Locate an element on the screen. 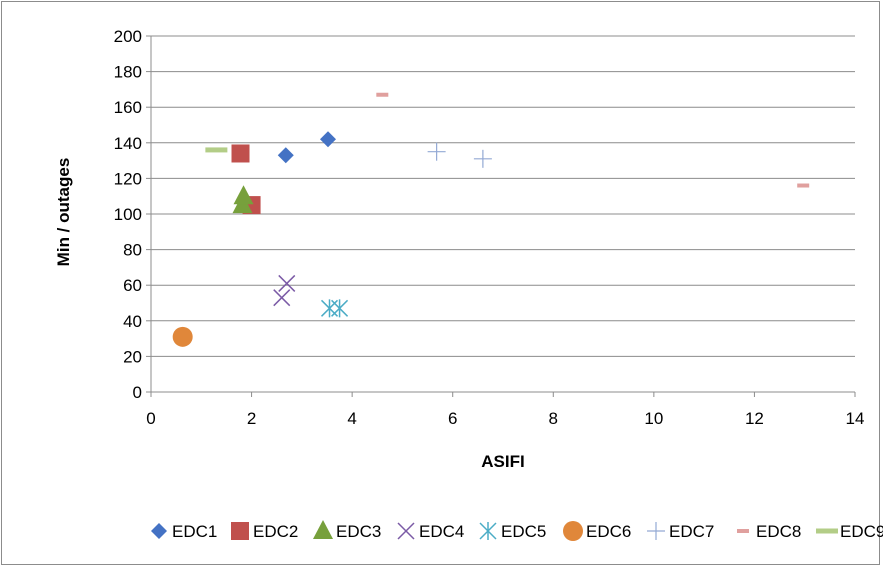 Image resolution: width=883 pixels, height=568 pixels. legend-entry-edc5: EDC5 is located at coordinates (512, 531).